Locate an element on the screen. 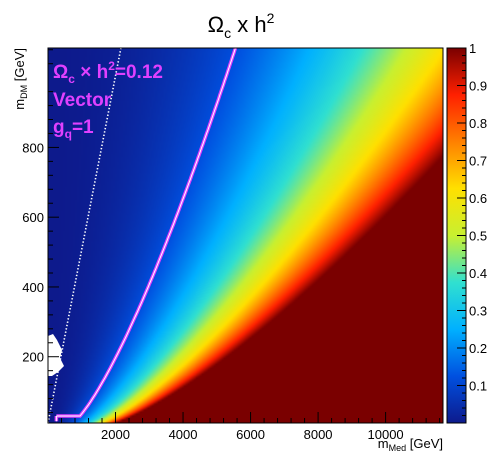 This screenshot has height=474, width=498. y-tick-label: 600 is located at coordinates (33, 217).